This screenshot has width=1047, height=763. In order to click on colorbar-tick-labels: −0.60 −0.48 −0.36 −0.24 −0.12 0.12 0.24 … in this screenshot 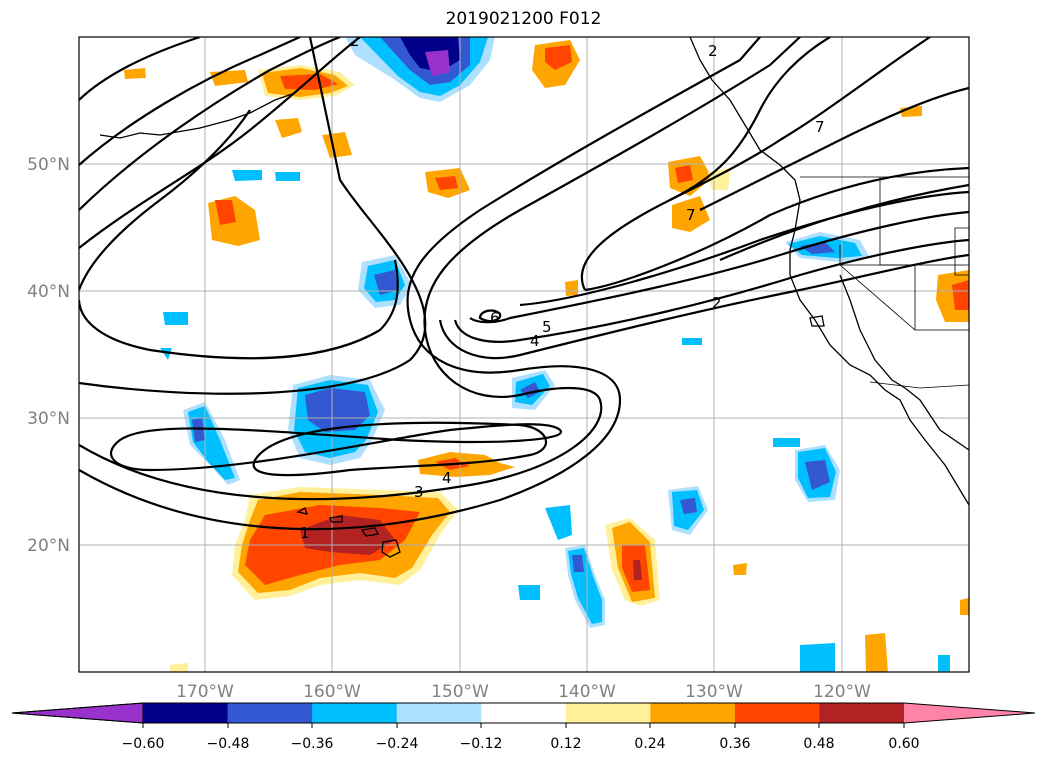, I will do `click(521, 744)`.